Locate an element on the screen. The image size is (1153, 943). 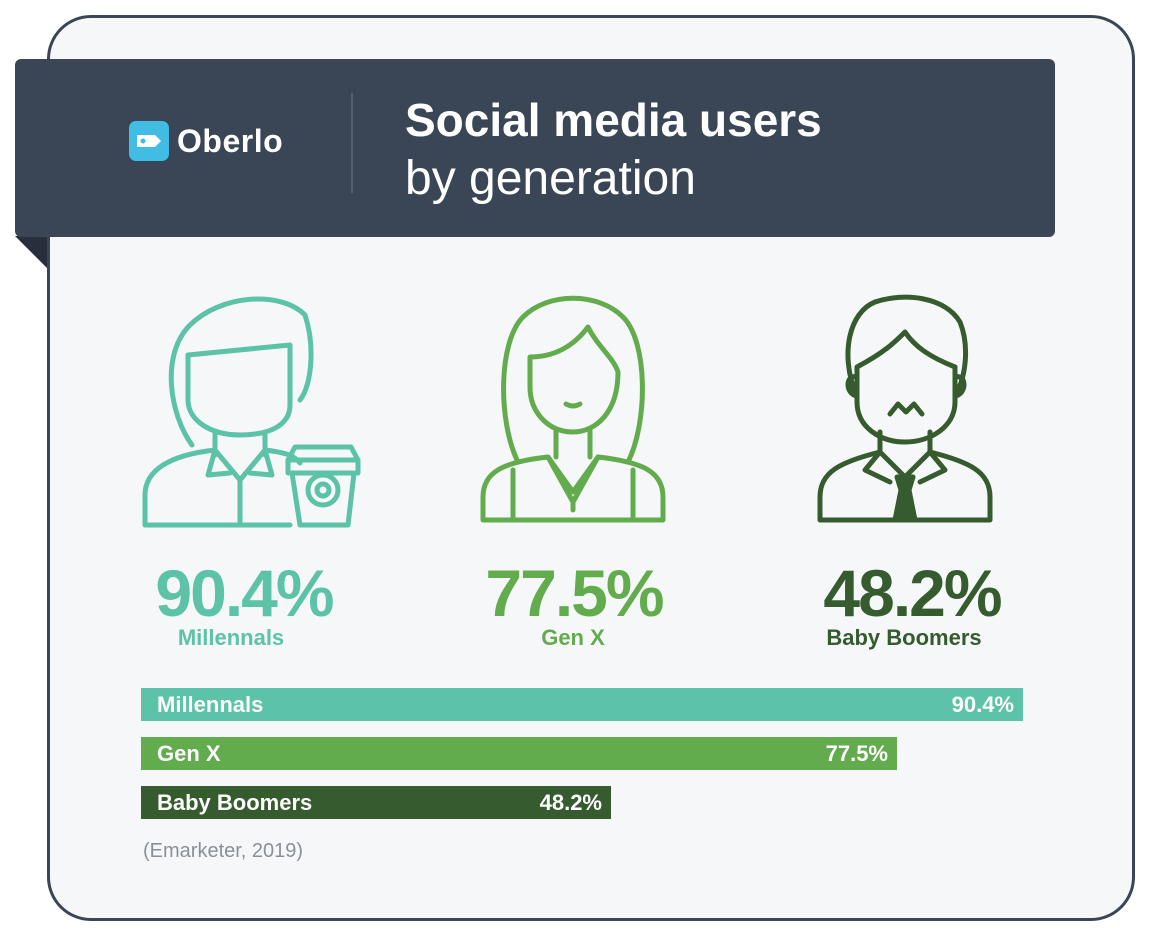
bar-label-boomers: Baby Boomers is located at coordinates (235, 802).